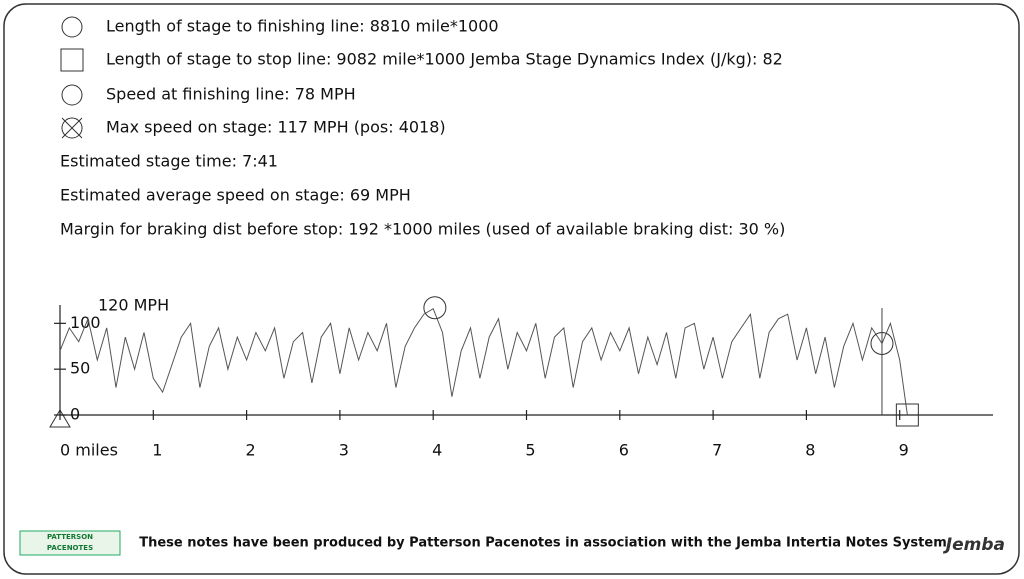 The width and height of the screenshot is (1024, 579). I want to click on info-line: Speed at finishing line: 78 MPH, so click(231, 94).